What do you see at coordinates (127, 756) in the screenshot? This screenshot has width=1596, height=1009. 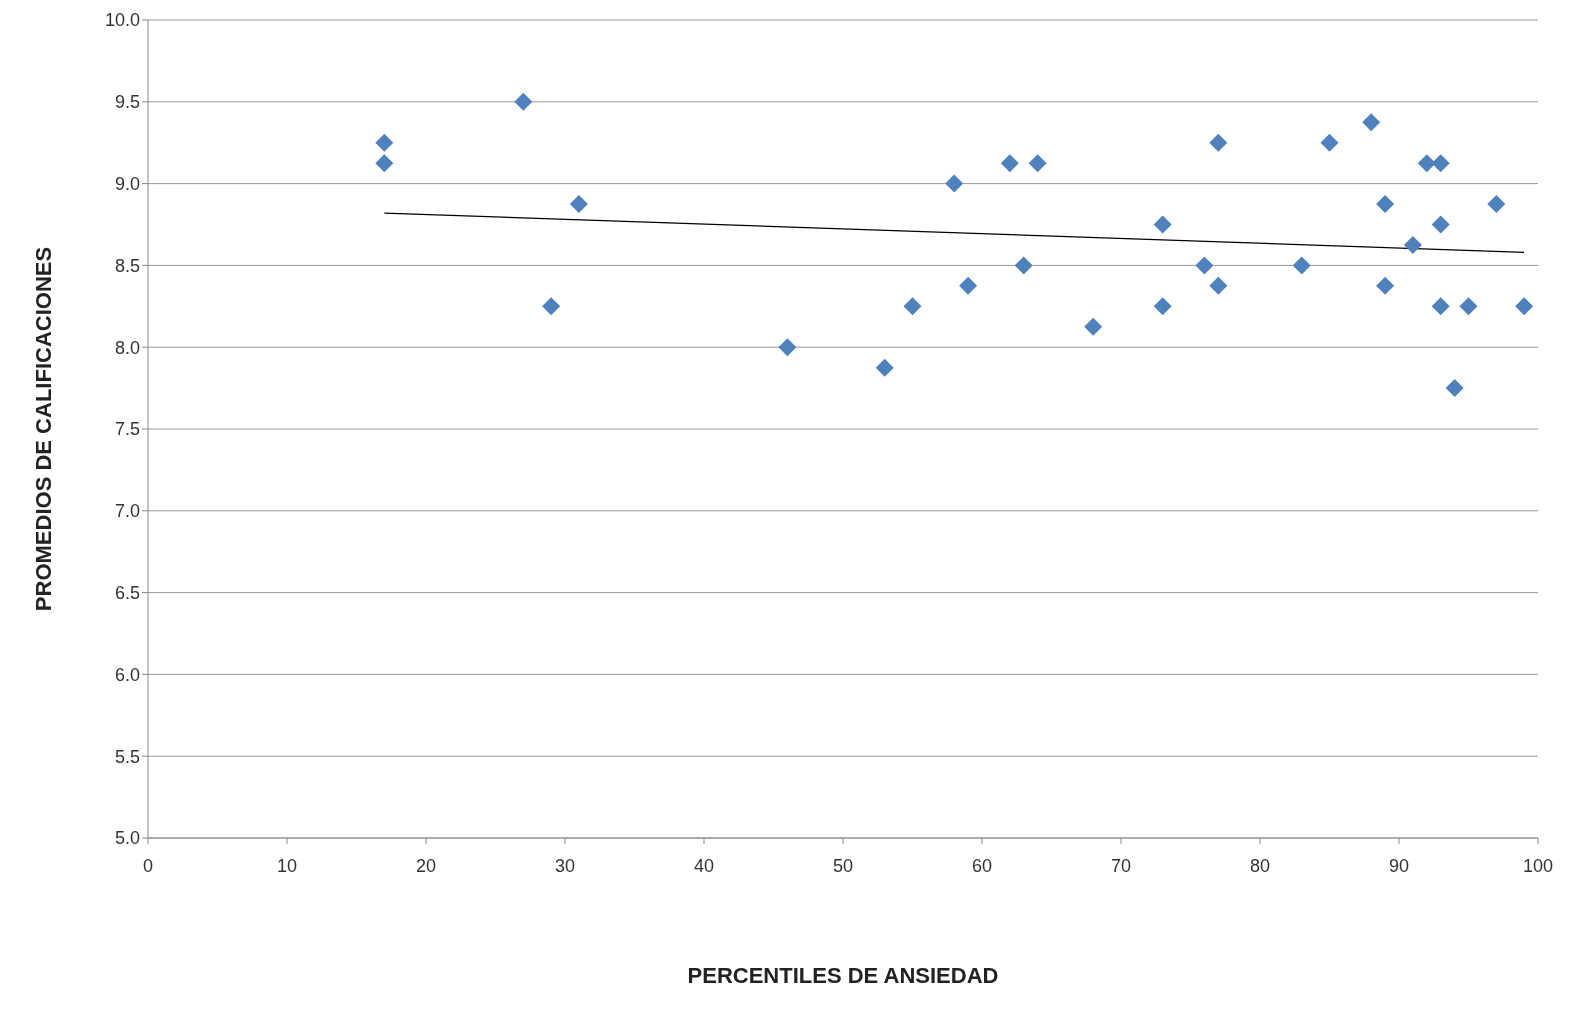 I see `y-tick-label: 5.5` at bounding box center [127, 756].